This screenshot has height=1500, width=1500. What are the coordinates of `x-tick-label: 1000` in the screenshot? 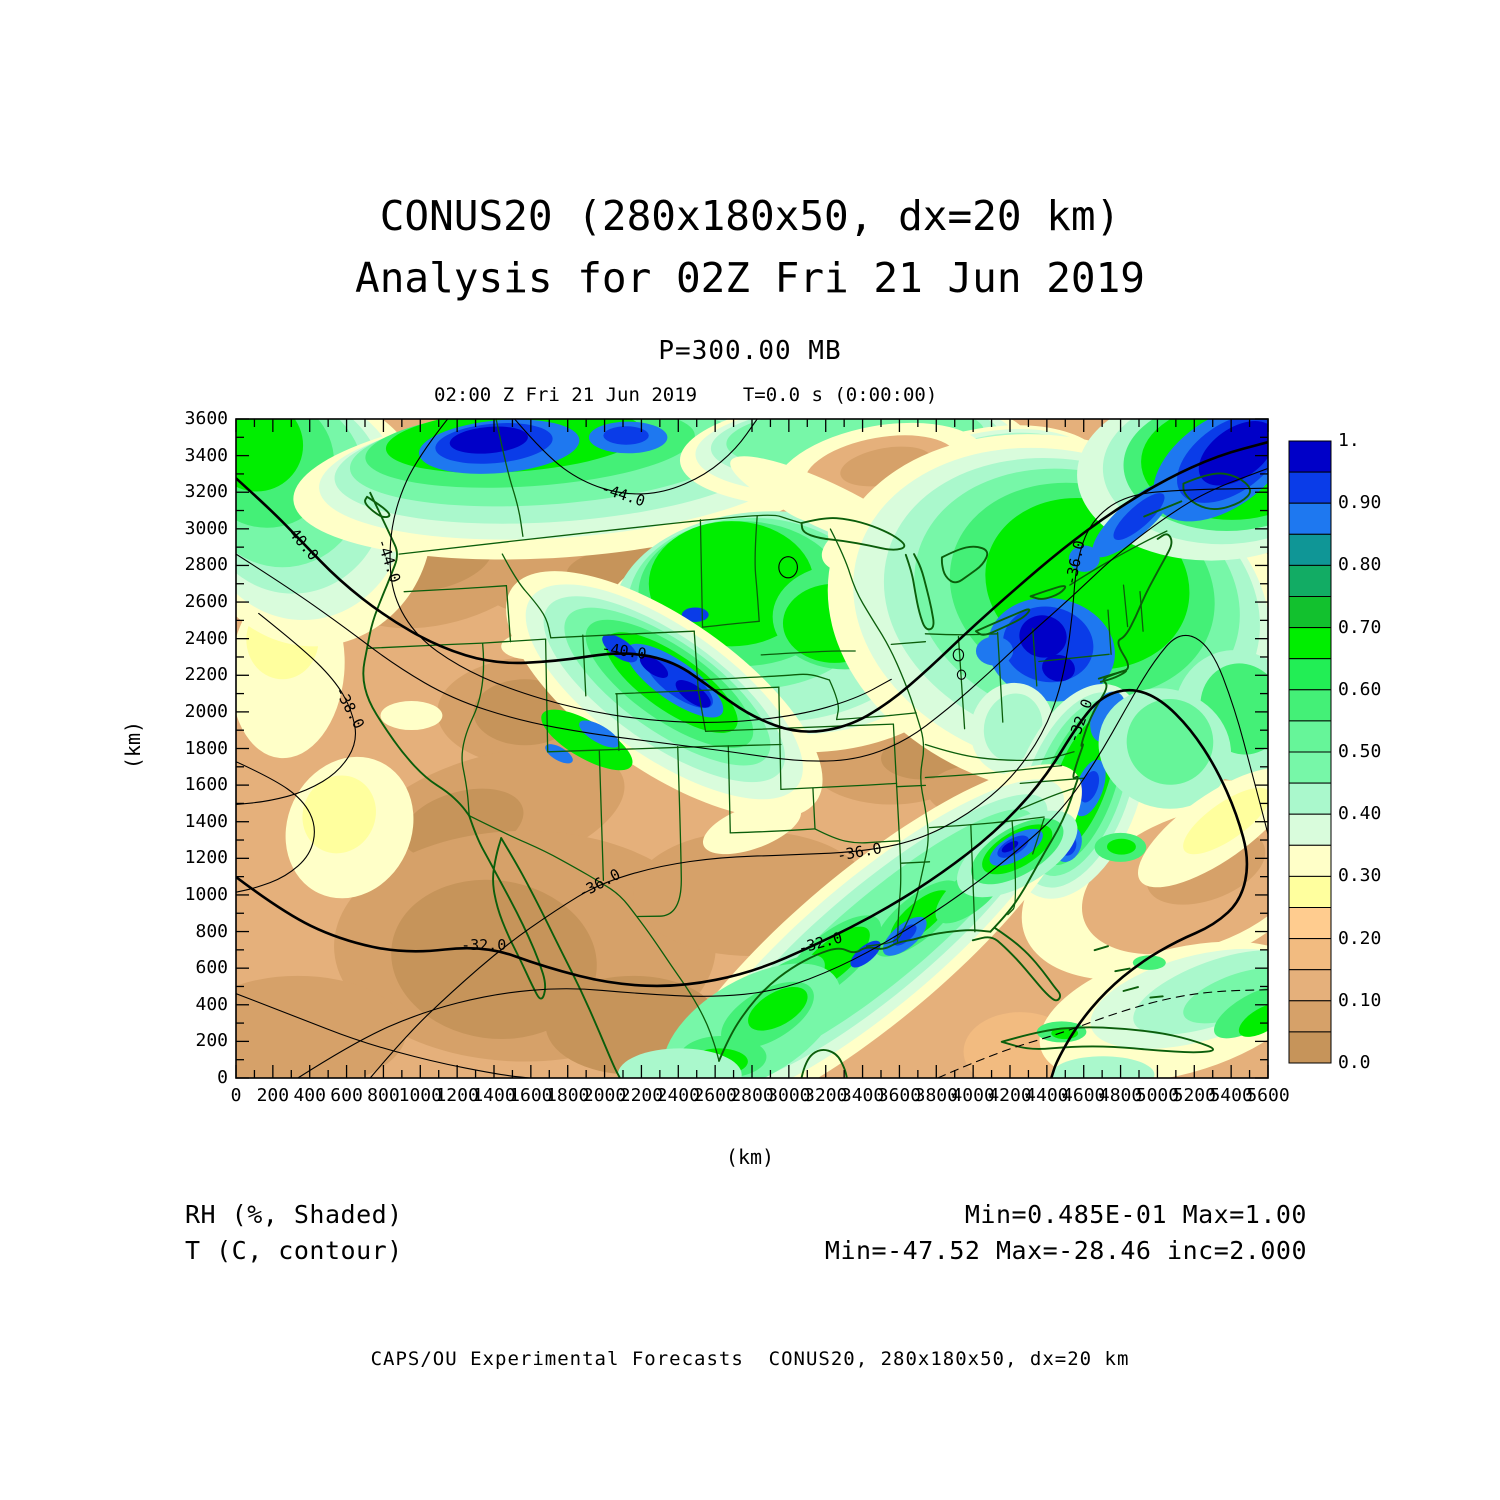 It's located at (420, 1095).